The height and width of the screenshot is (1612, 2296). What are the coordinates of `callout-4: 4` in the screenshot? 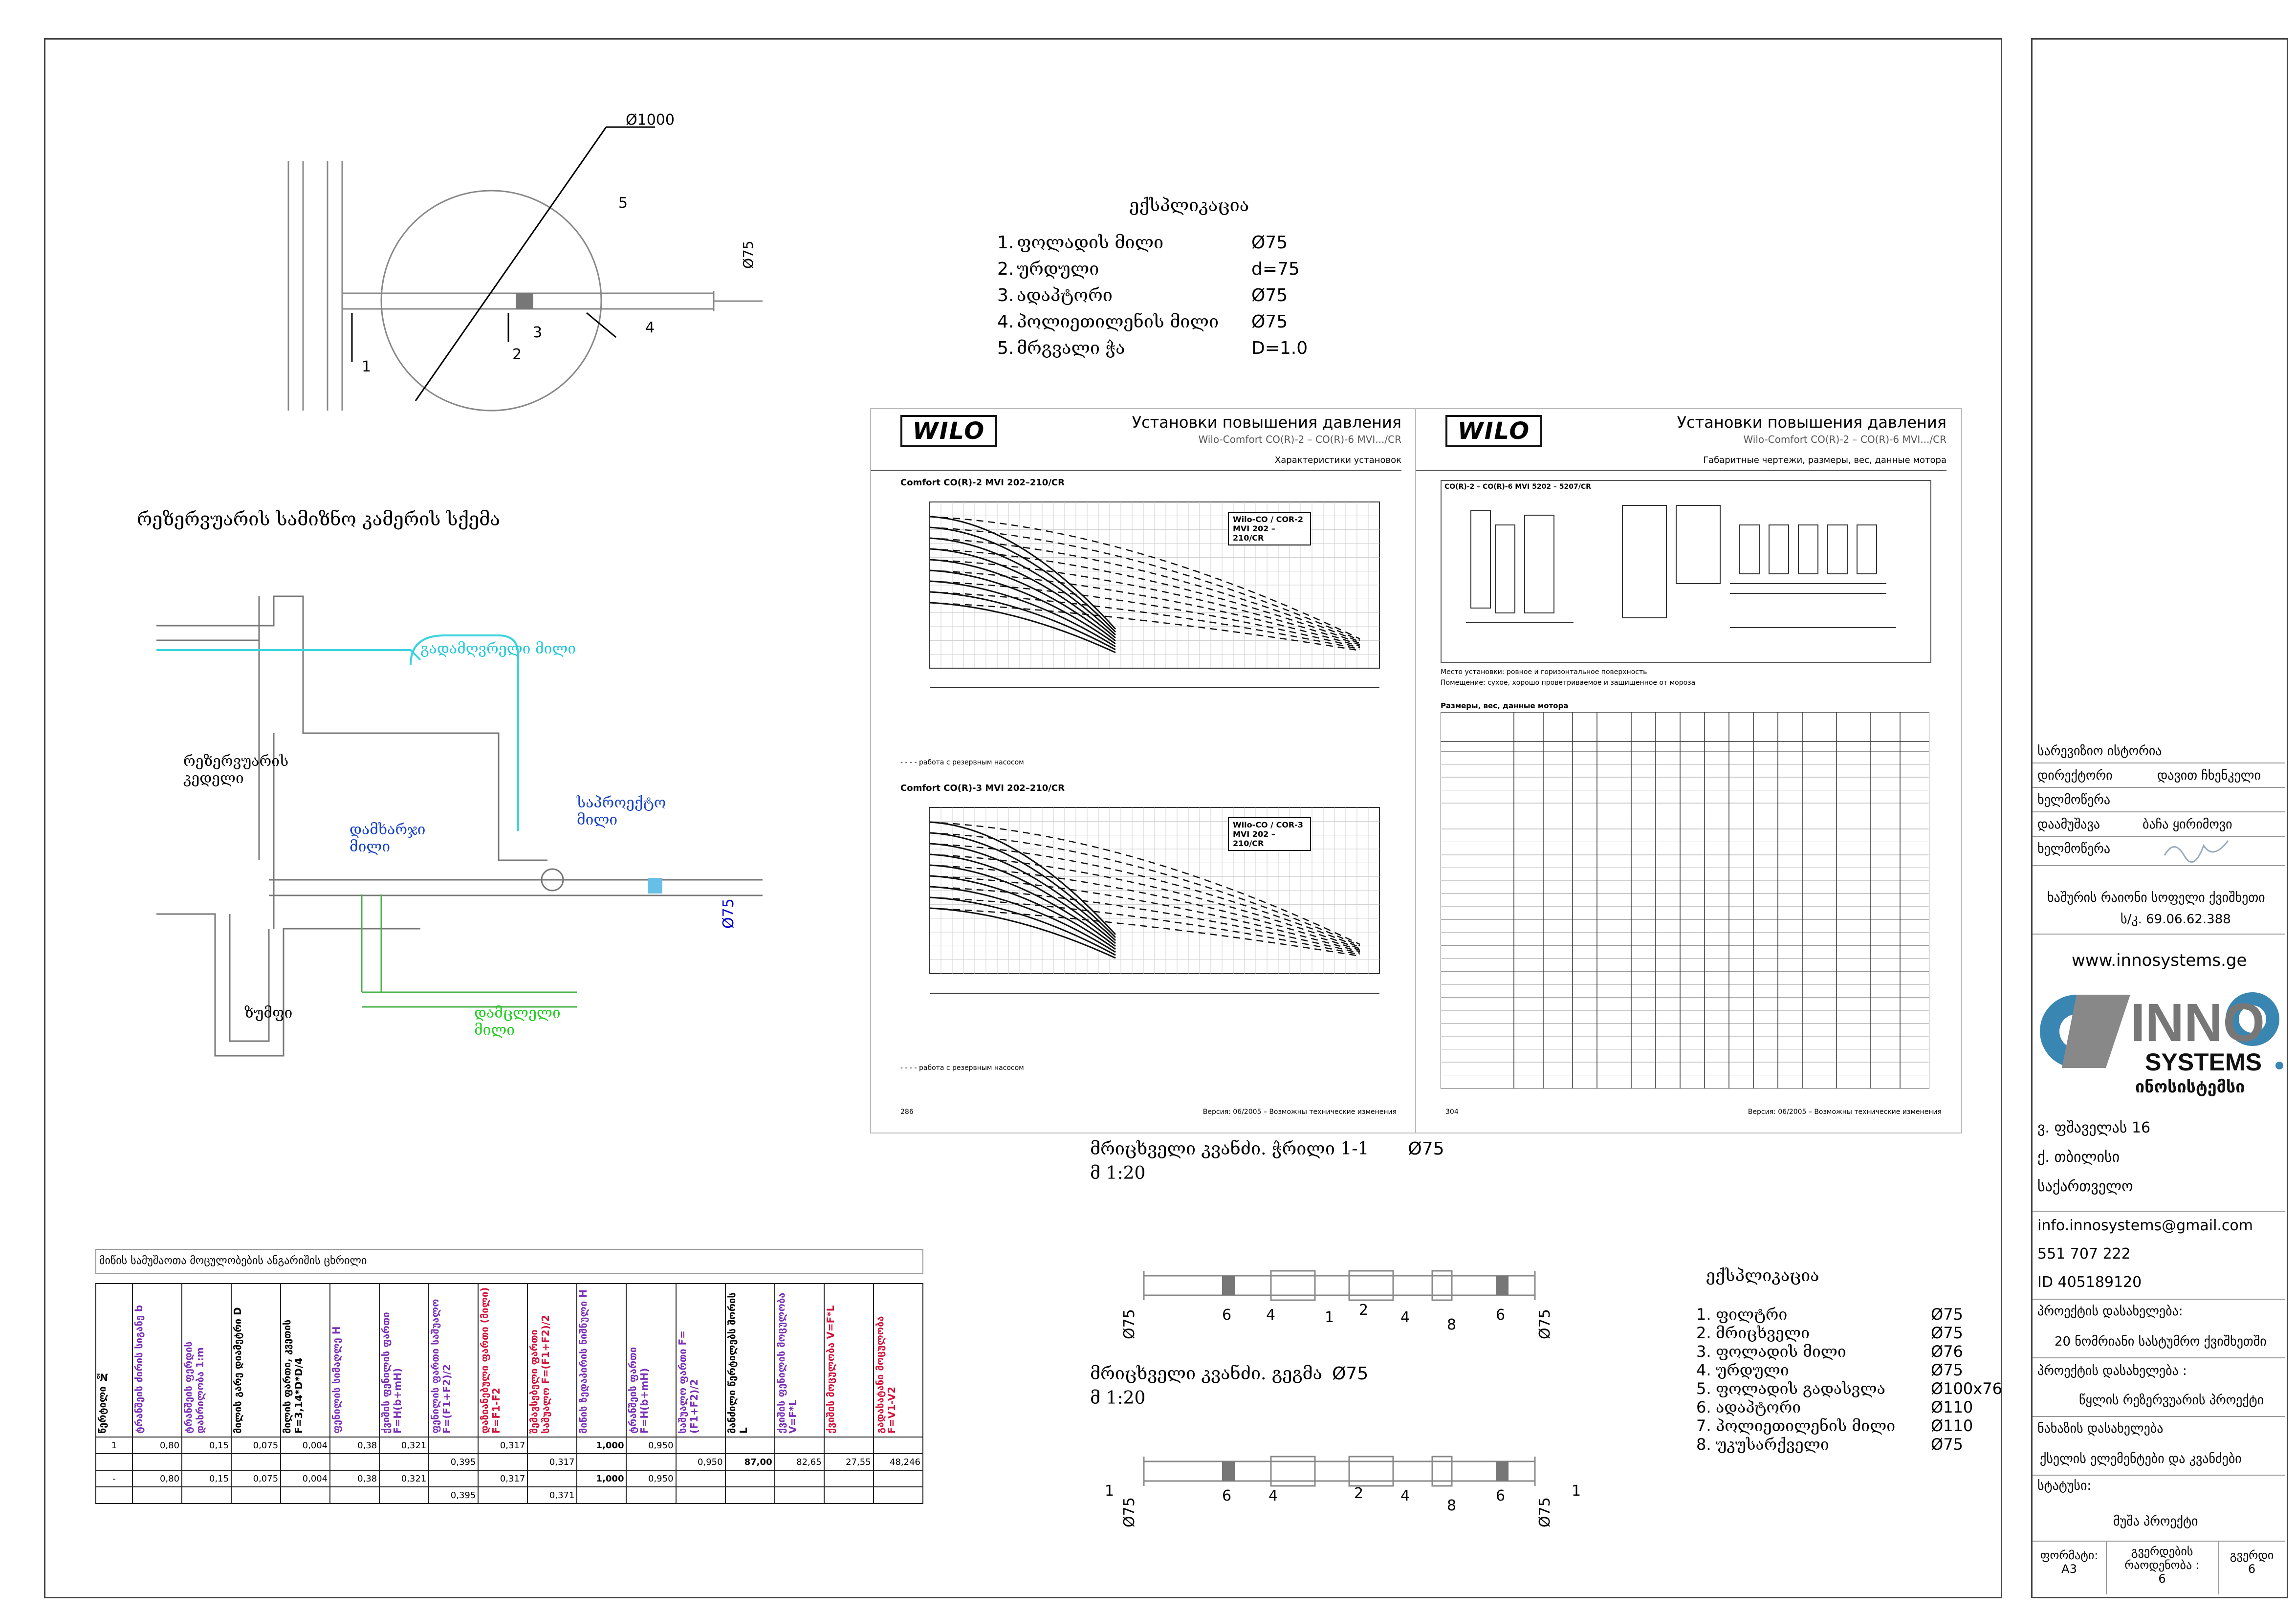 It's located at (650, 327).